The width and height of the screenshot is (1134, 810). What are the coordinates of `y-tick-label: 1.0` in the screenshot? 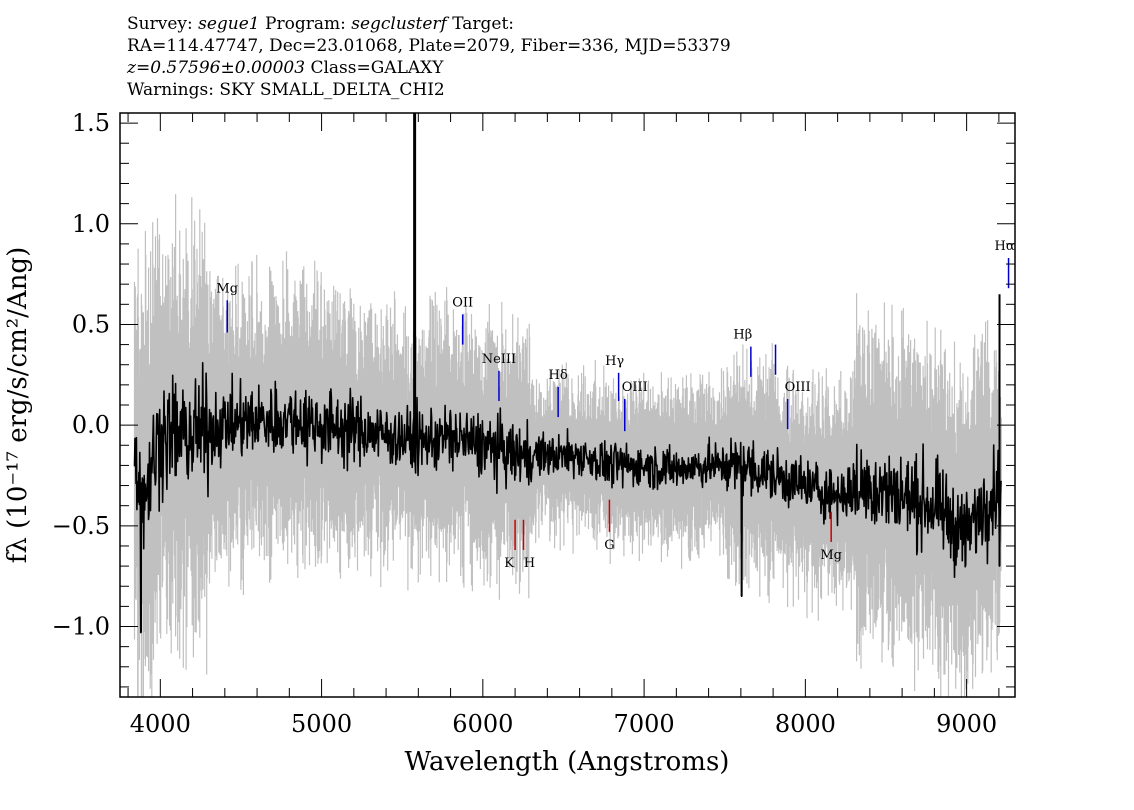 It's located at (91, 224).